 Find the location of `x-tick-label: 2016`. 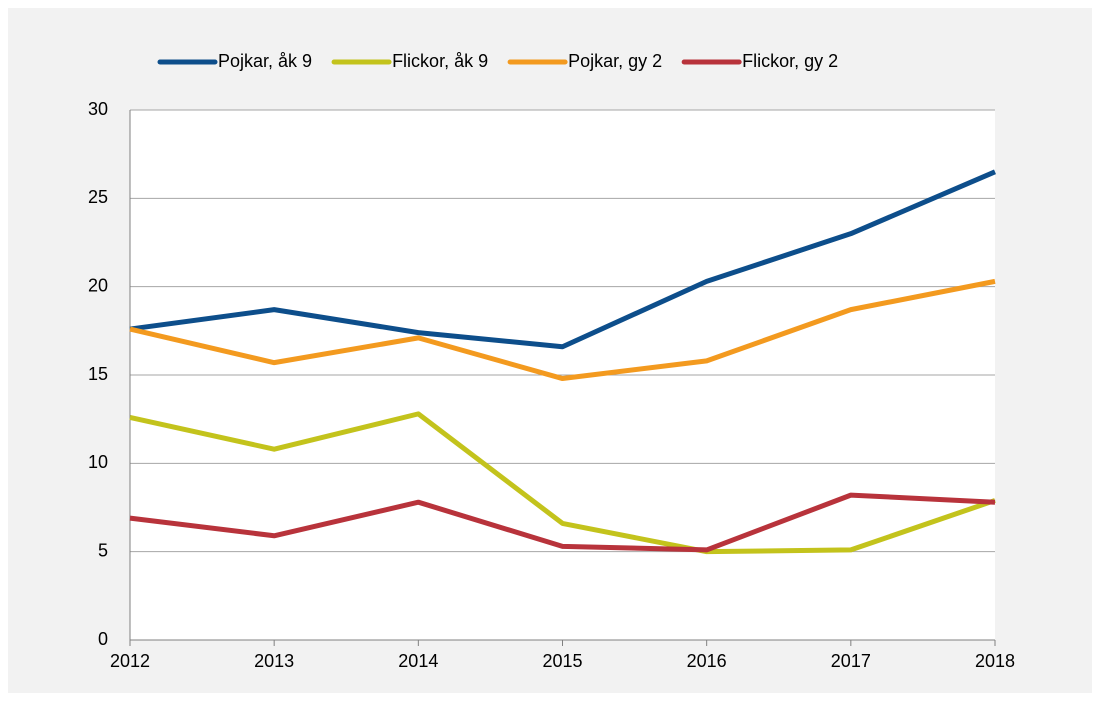

x-tick-label: 2016 is located at coordinates (707, 661).